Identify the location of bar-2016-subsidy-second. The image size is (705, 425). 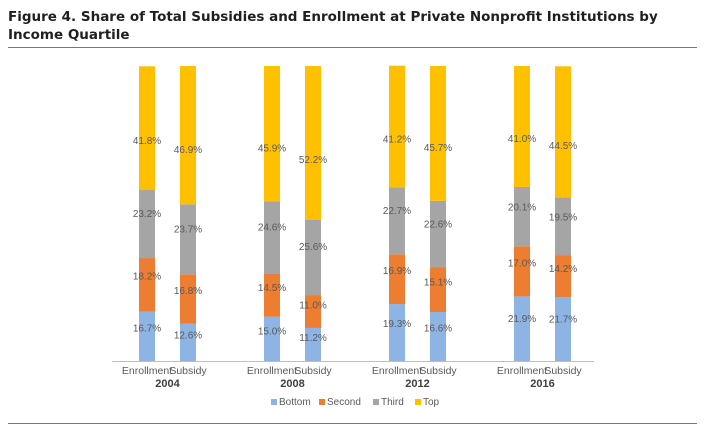
(563, 276).